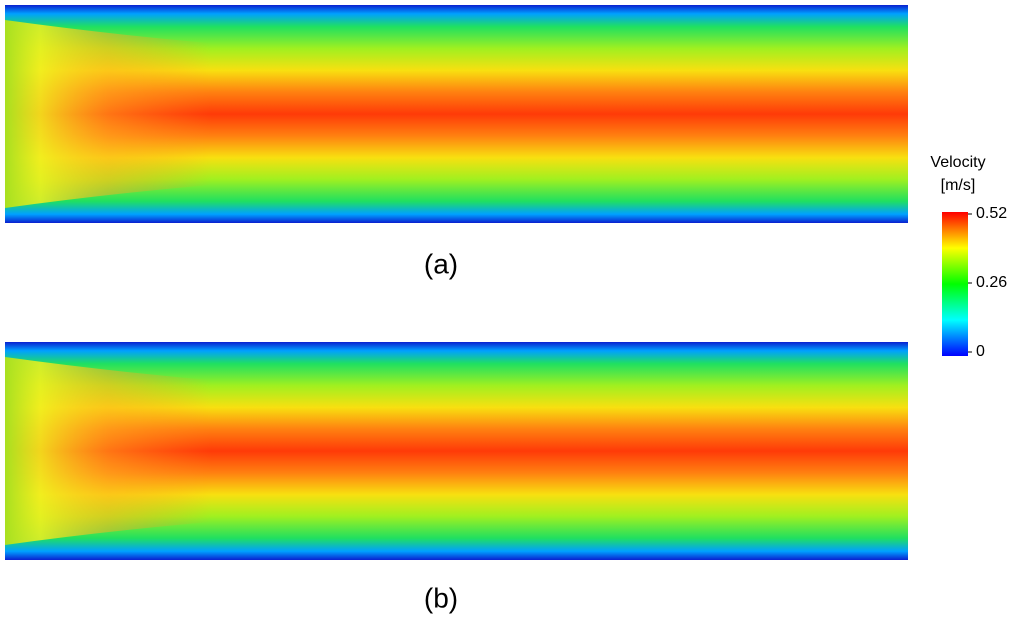 The width and height of the screenshot is (1036, 624). I want to click on panel-label: (b), so click(441, 597).